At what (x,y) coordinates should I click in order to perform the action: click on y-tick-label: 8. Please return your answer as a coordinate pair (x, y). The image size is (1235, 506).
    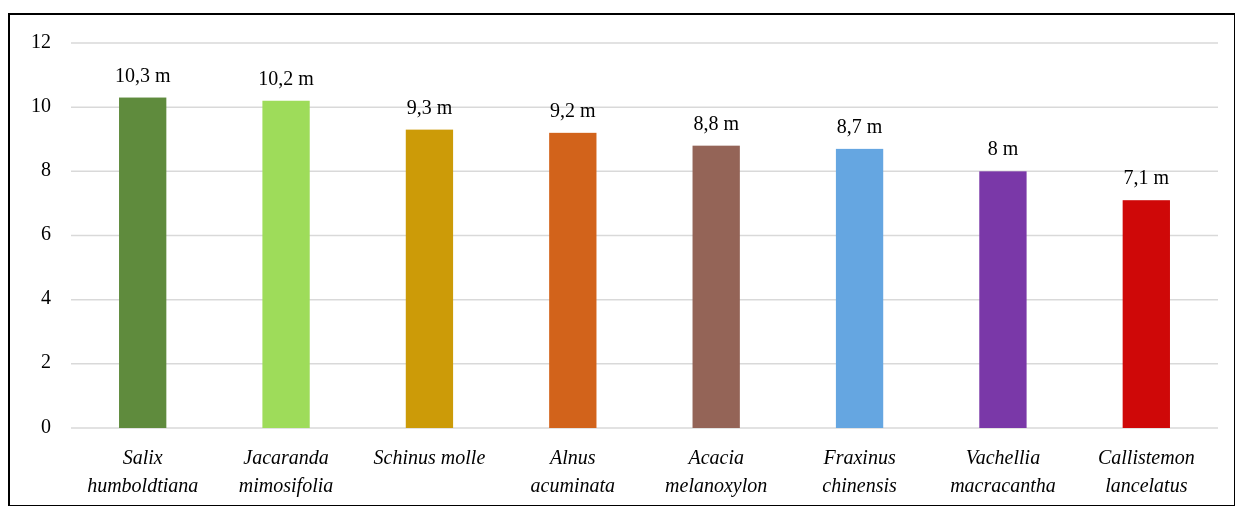
    Looking at the image, I should click on (46, 168).